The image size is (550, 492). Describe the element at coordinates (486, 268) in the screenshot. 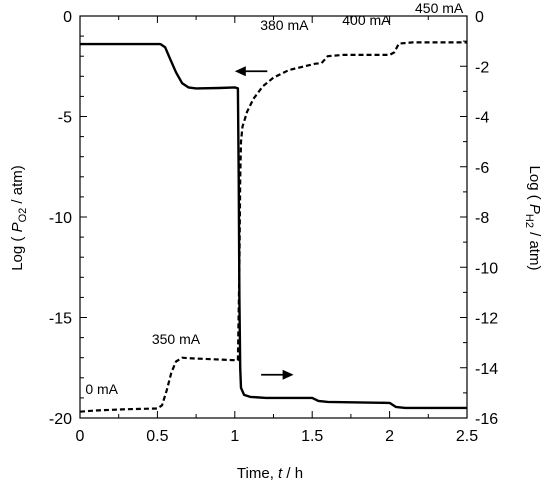

I see `y-right-tick-label: -10` at that location.